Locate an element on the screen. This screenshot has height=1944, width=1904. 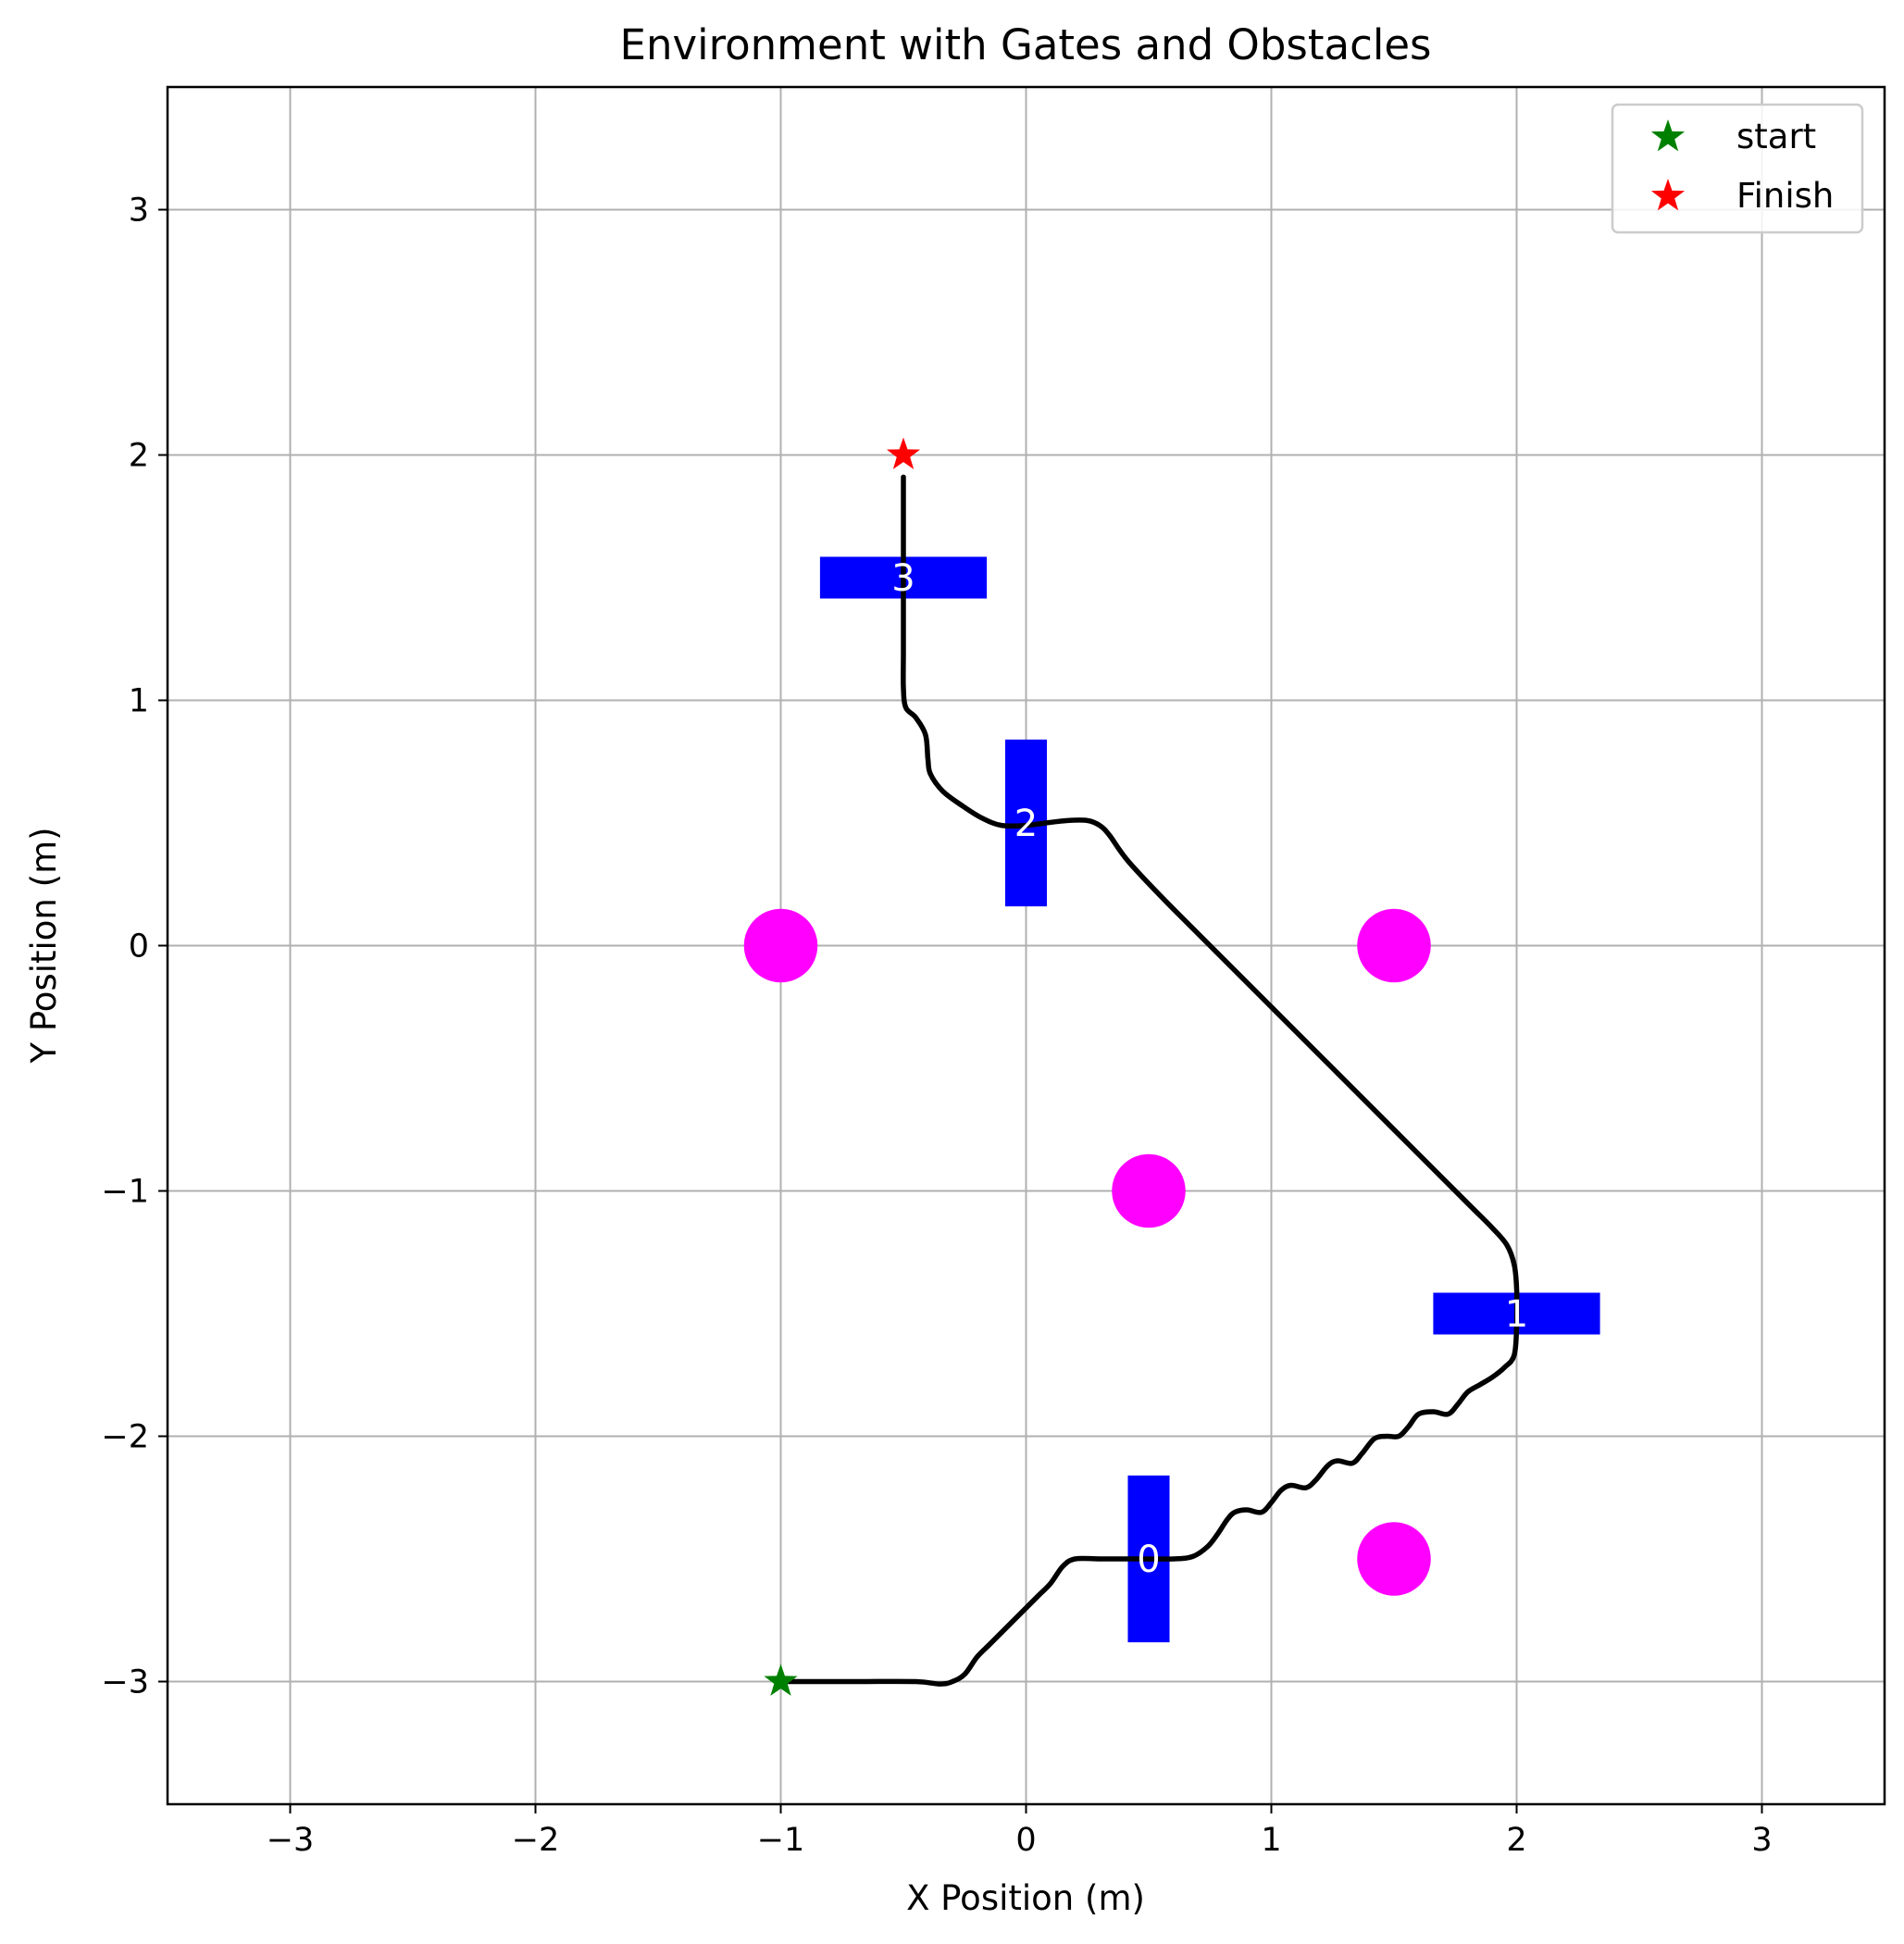
markers is located at coordinates (842, 1066).